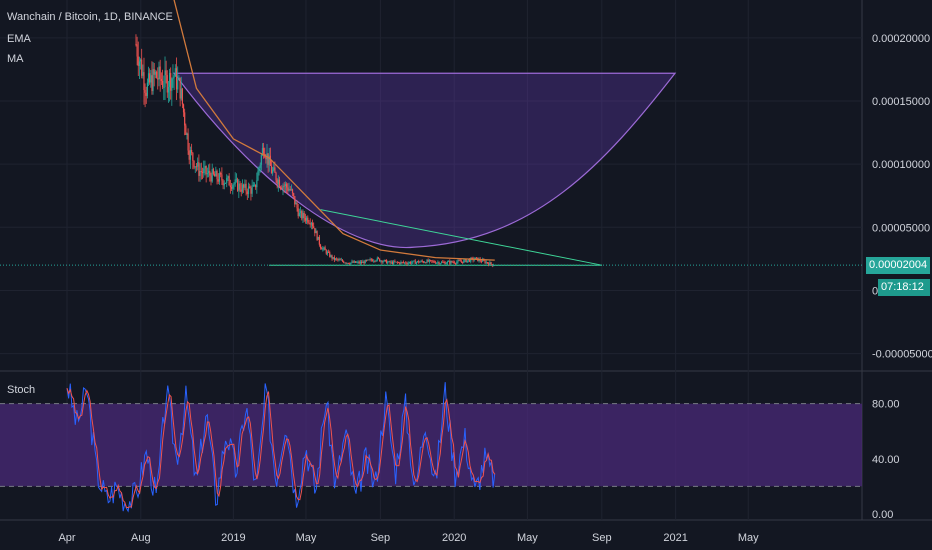 This screenshot has height=550, width=932. What do you see at coordinates (19, 39) in the screenshot?
I see `ema-legend: EMA` at bounding box center [19, 39].